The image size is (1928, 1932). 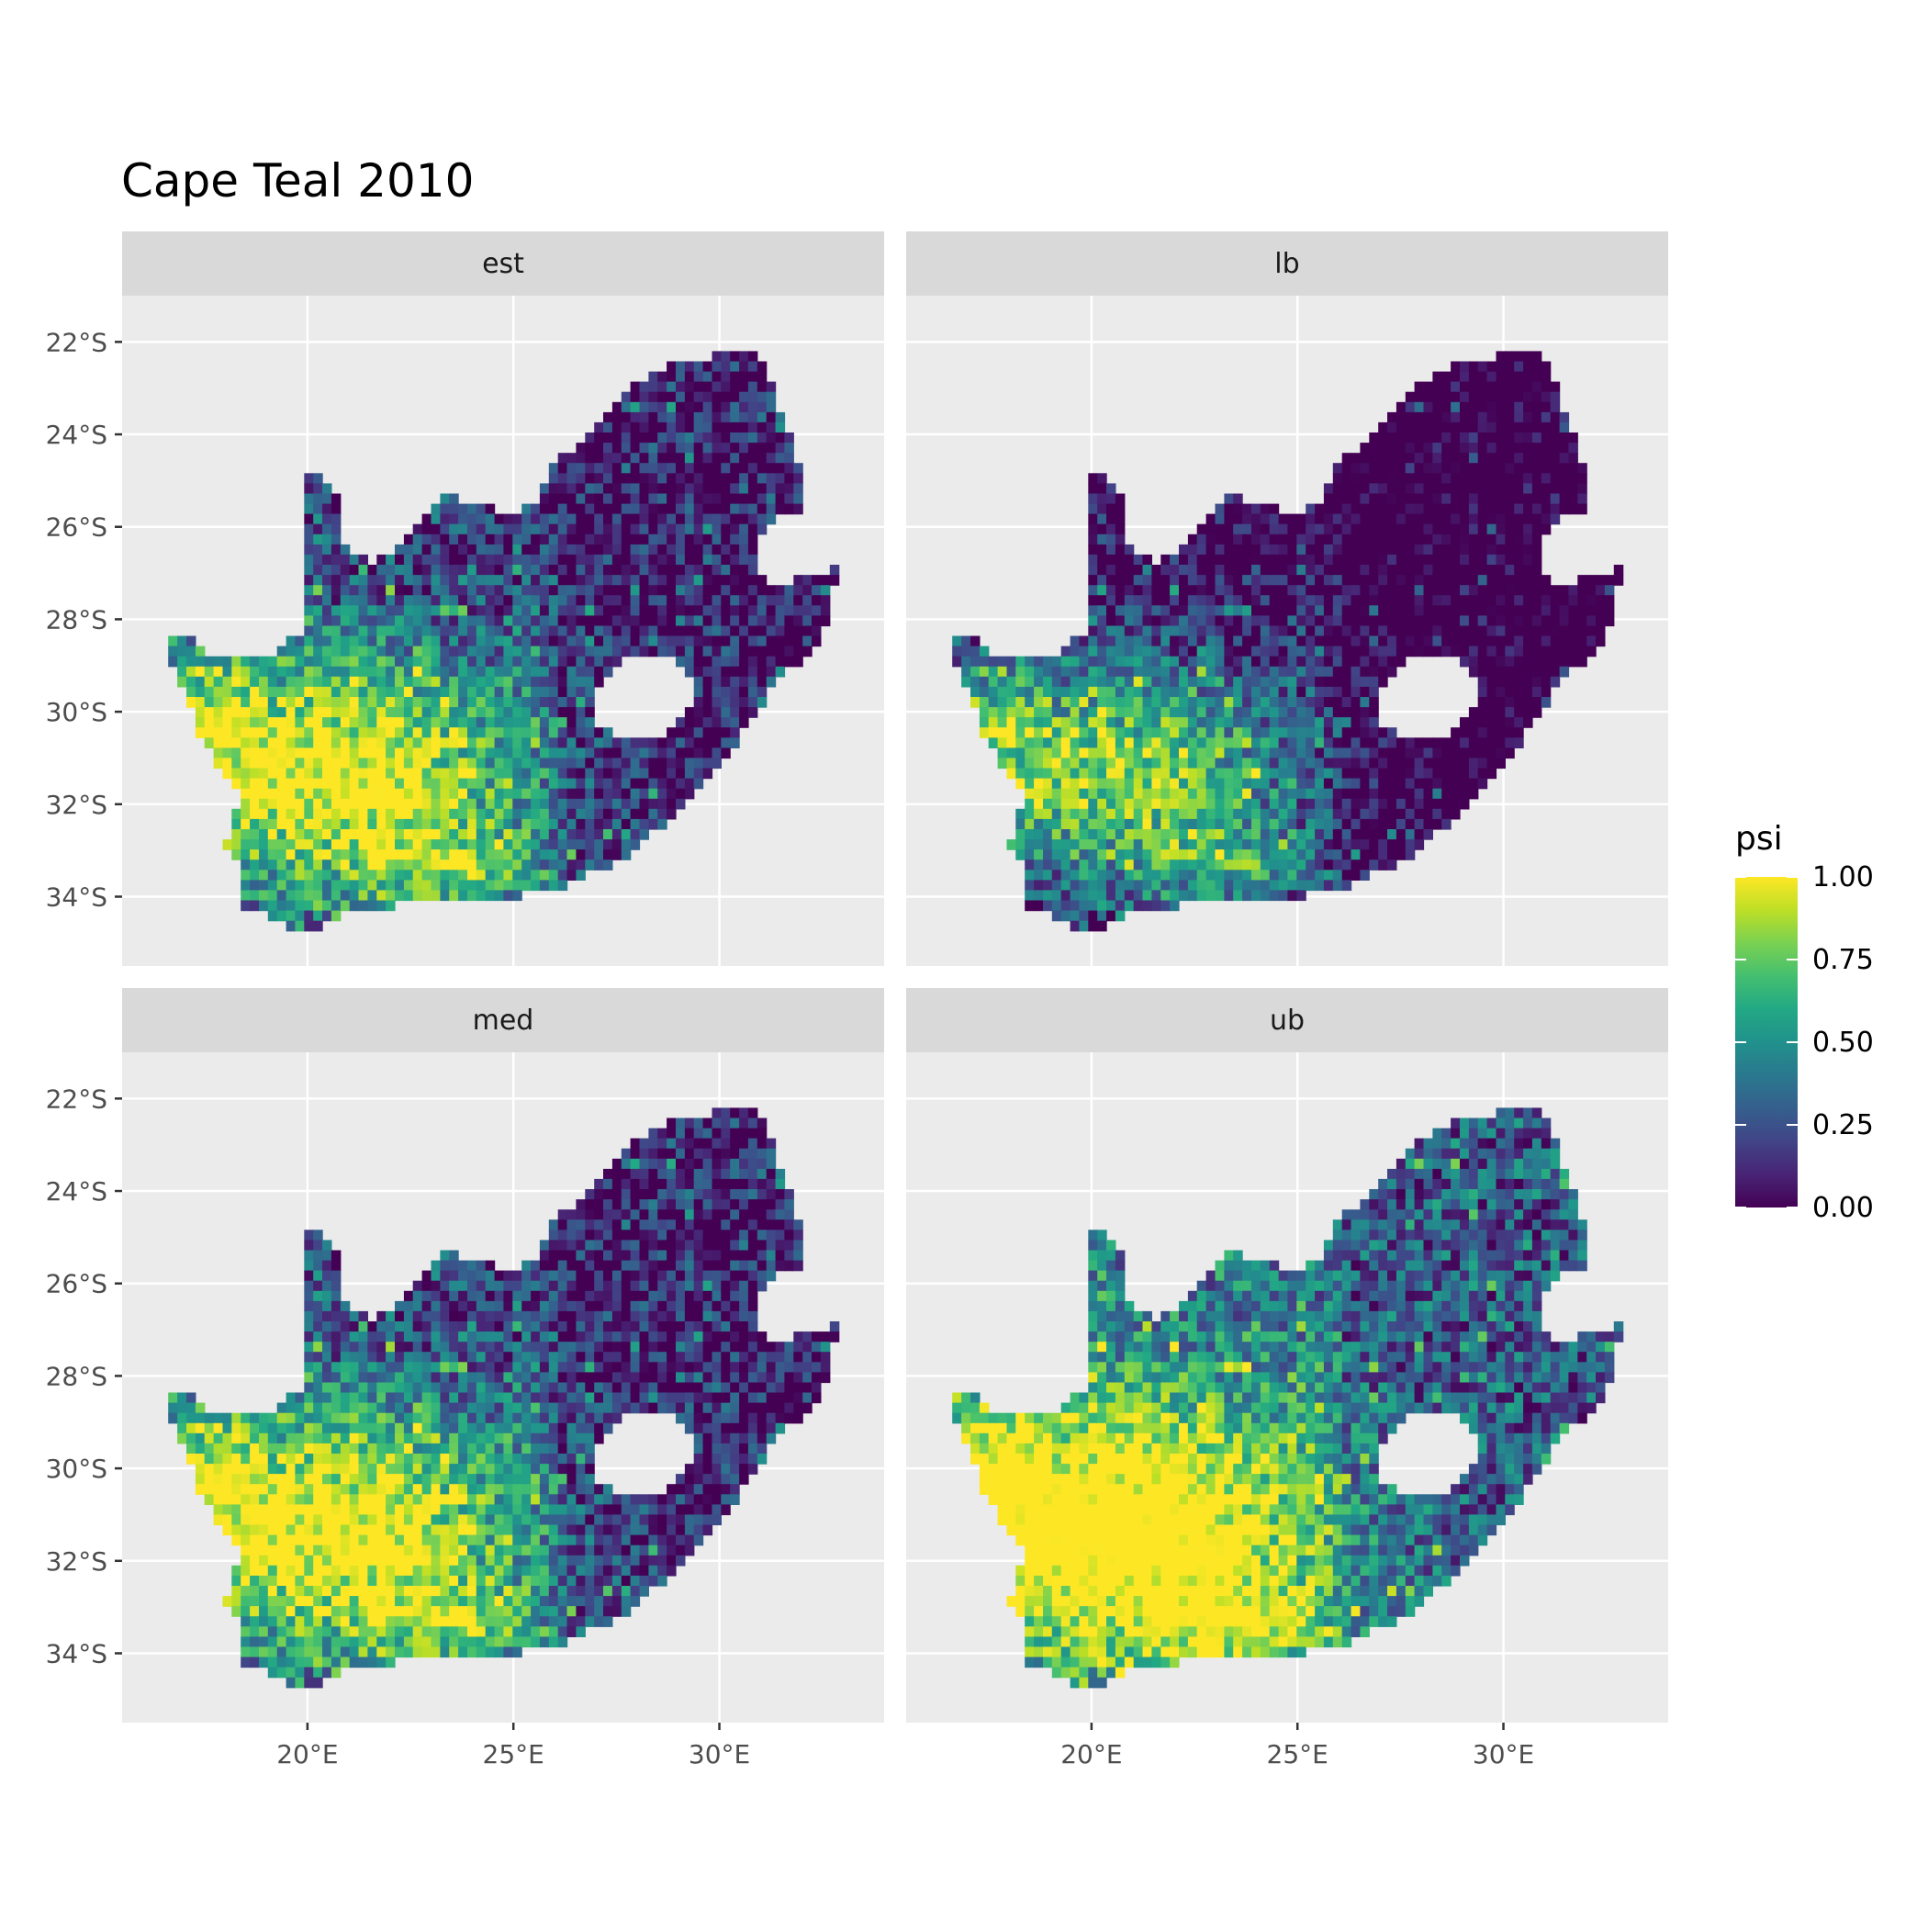 What do you see at coordinates (1804, 1022) in the screenshot?
I see `legend: psi 1.00 0.75 0.50 0.25 0.00` at bounding box center [1804, 1022].